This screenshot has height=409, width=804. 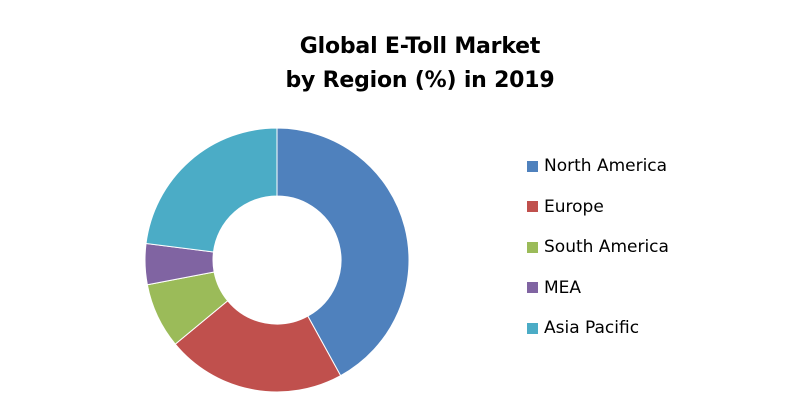 I want to click on legend-item-mea: MEA, so click(x=598, y=288).